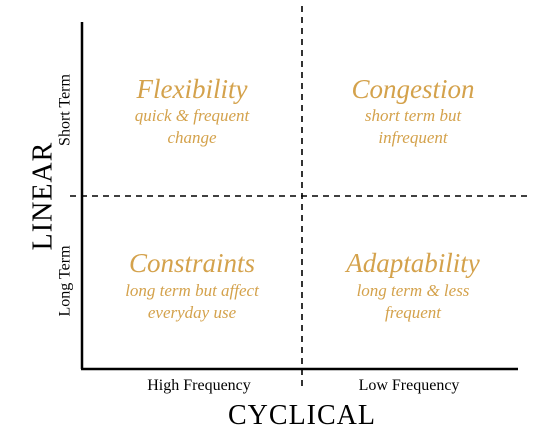 The width and height of the screenshot is (550, 439). I want to click on quadrant-title: Adaptability, so click(412, 263).